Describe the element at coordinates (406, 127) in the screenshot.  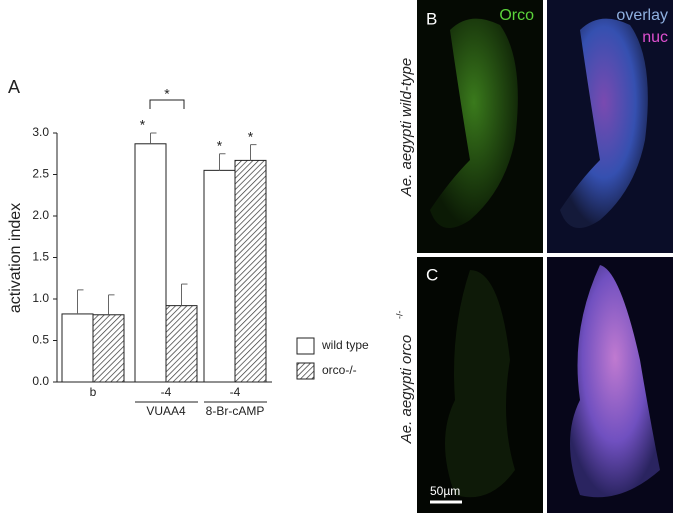
I see `row-label: Ae. aegypti wild-type` at that location.